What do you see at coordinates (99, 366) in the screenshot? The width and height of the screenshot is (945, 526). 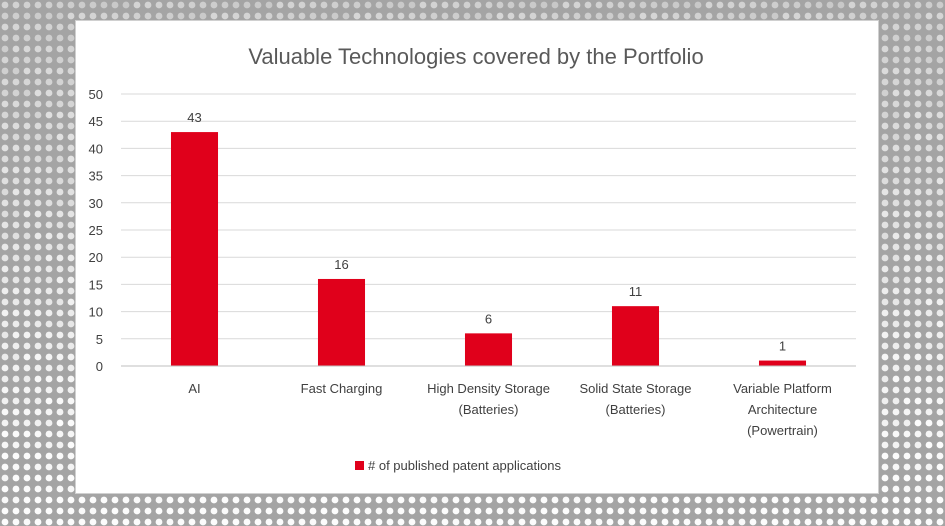 I see `y-tick-label: 0` at bounding box center [99, 366].